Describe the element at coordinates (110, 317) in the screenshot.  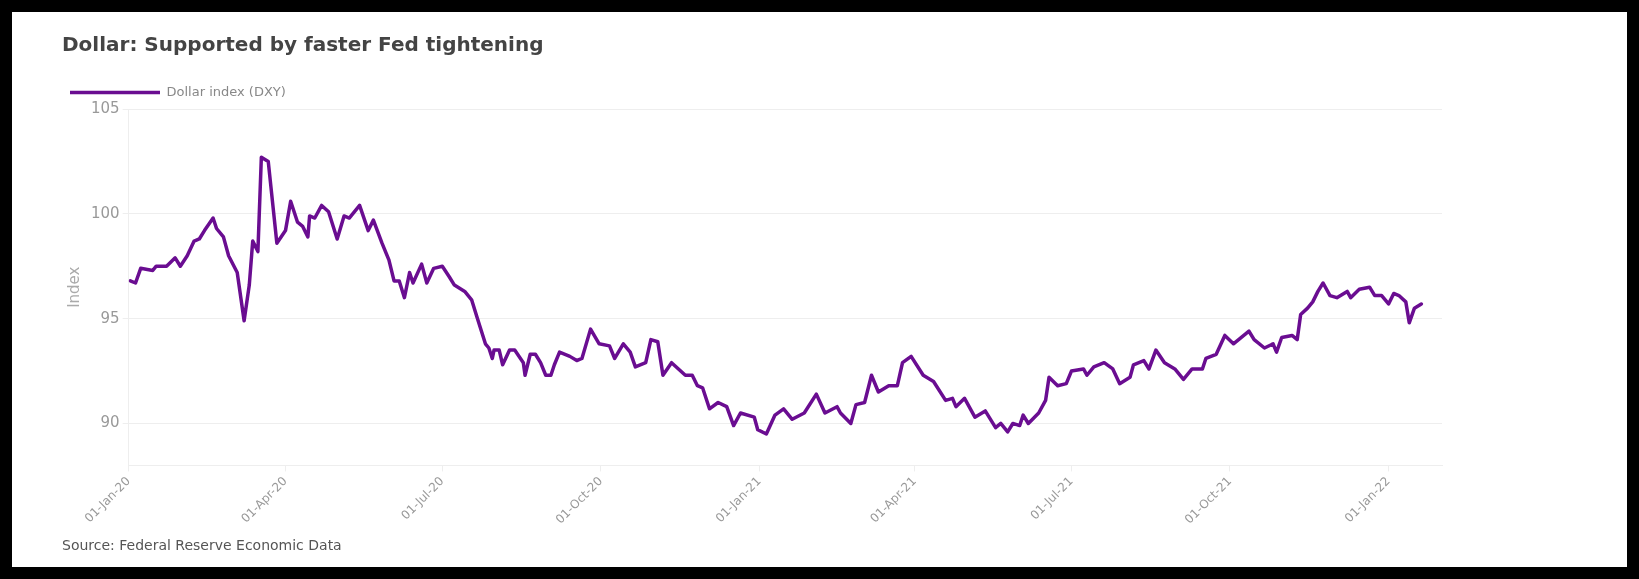
I see `y-tick-label: 95` at that location.